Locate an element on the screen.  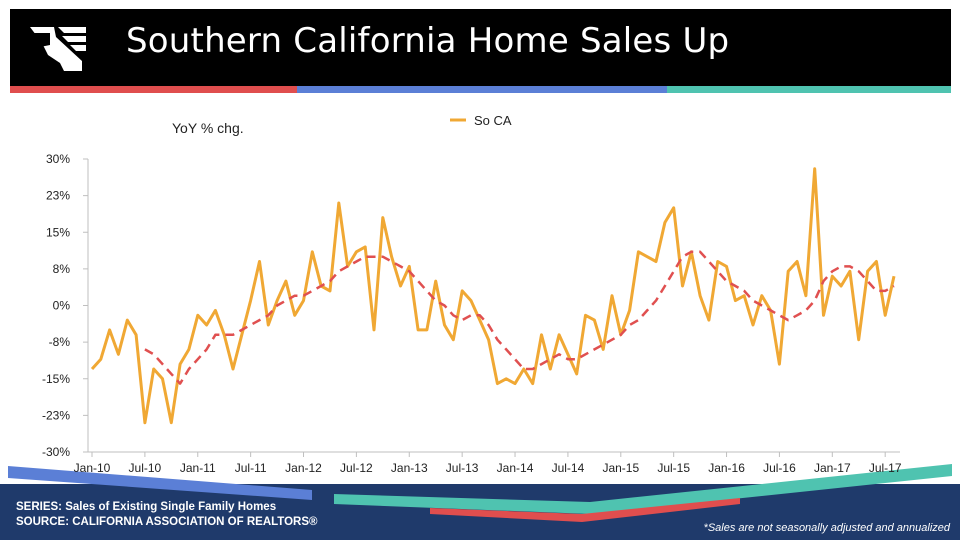
legend-label-so-ca: So CA is located at coordinates (493, 120).